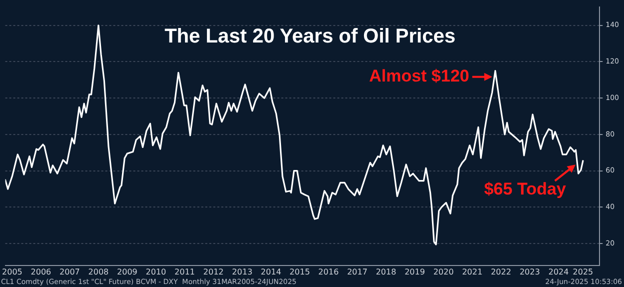 The image size is (624, 287). What do you see at coordinates (328, 271) in the screenshot?
I see `x-tick-label: 2016` at bounding box center [328, 271].